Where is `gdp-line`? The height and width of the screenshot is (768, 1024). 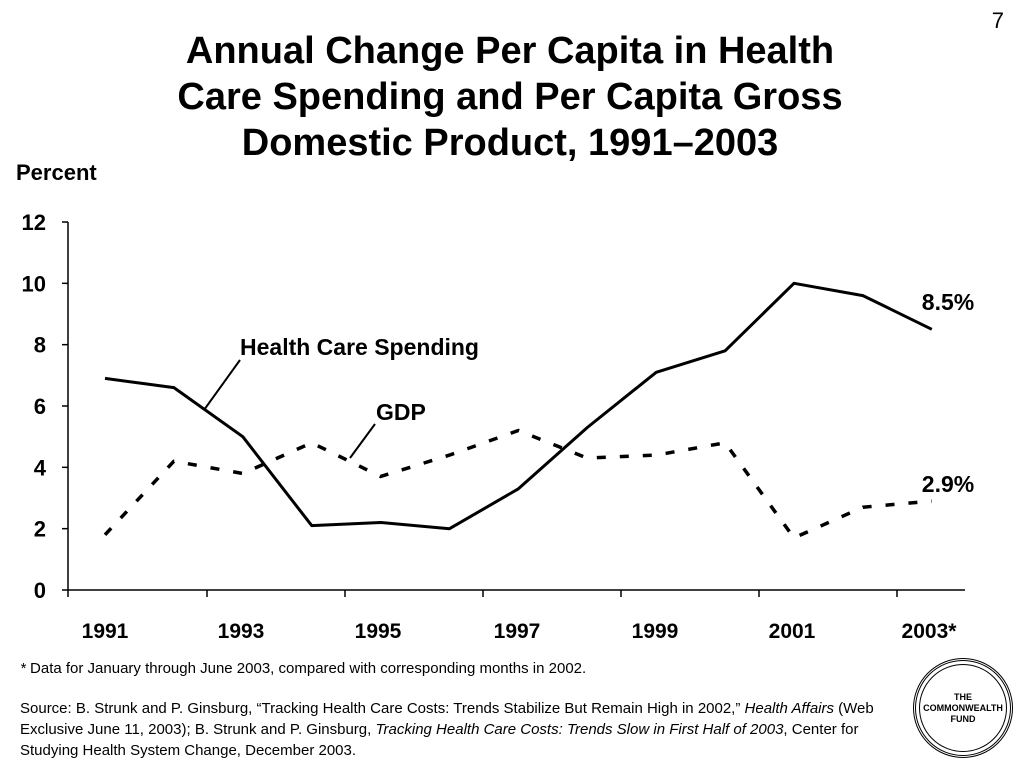
gdp-line is located at coordinates (517, 484).